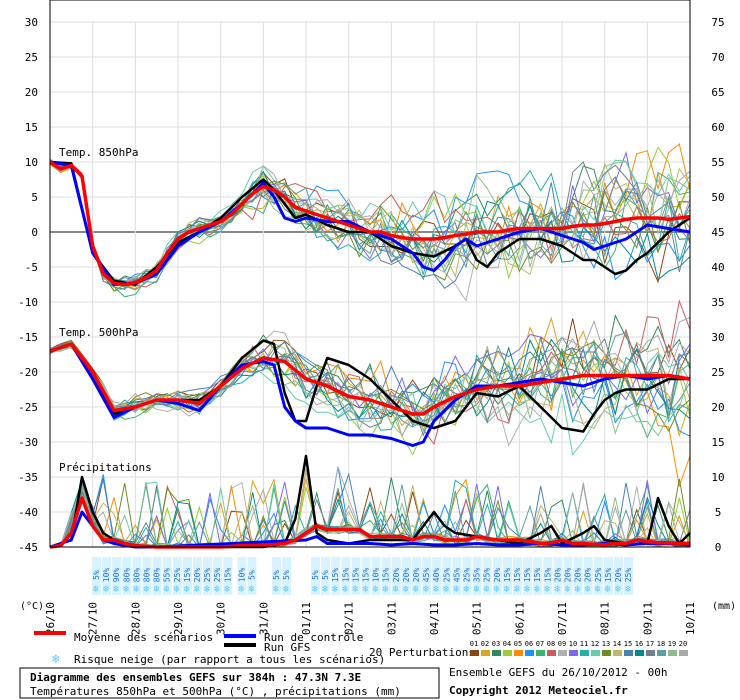  What do you see at coordinates (650, 644) in the screenshot?
I see `perturbation-legend-id: 17` at bounding box center [650, 644].